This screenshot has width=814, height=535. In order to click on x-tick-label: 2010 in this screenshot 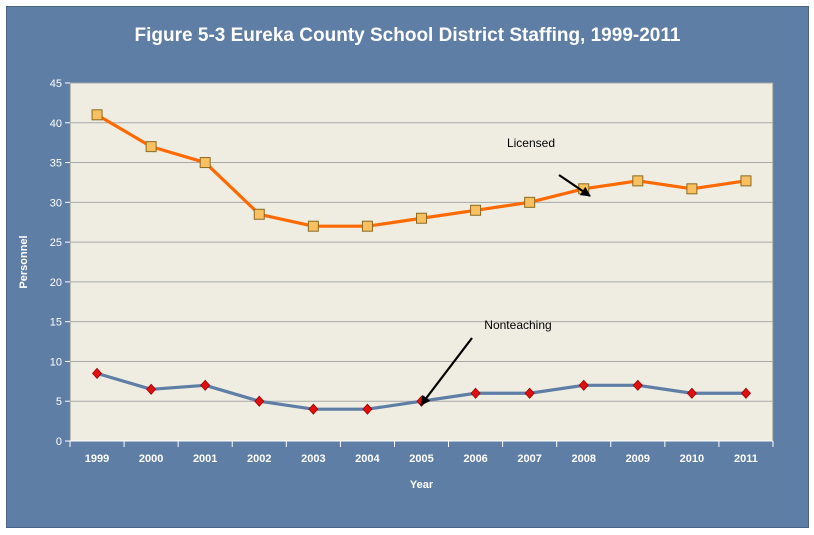, I will do `click(692, 459)`.